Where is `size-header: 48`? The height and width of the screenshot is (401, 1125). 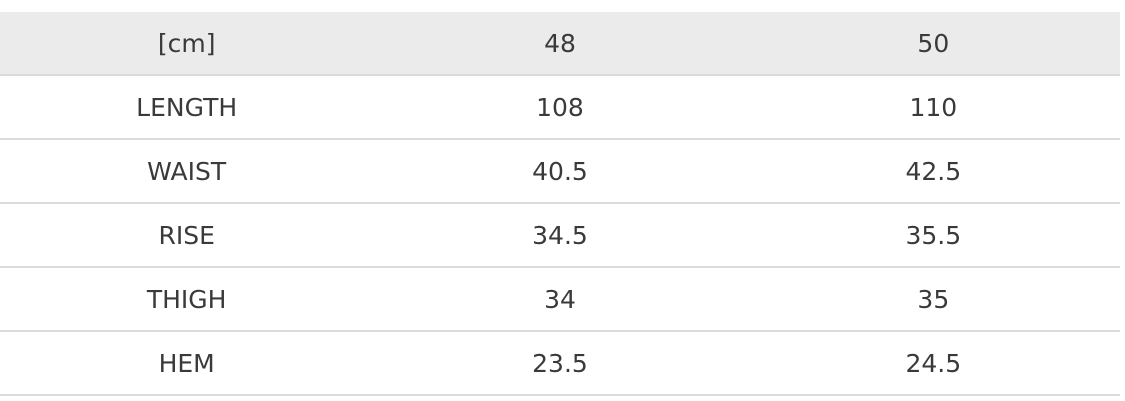
size-header: 48 is located at coordinates (560, 44).